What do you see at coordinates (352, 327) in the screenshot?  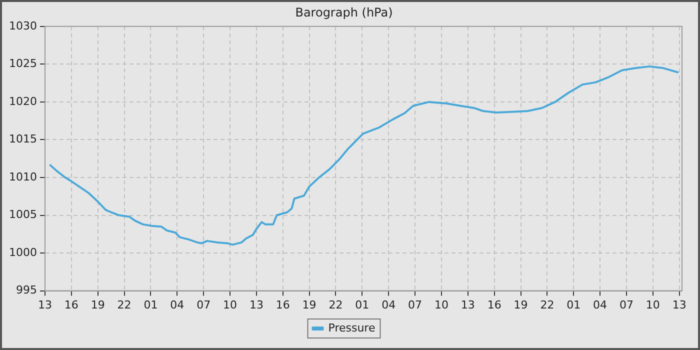 I see `legend-label: Pressure` at bounding box center [352, 327].